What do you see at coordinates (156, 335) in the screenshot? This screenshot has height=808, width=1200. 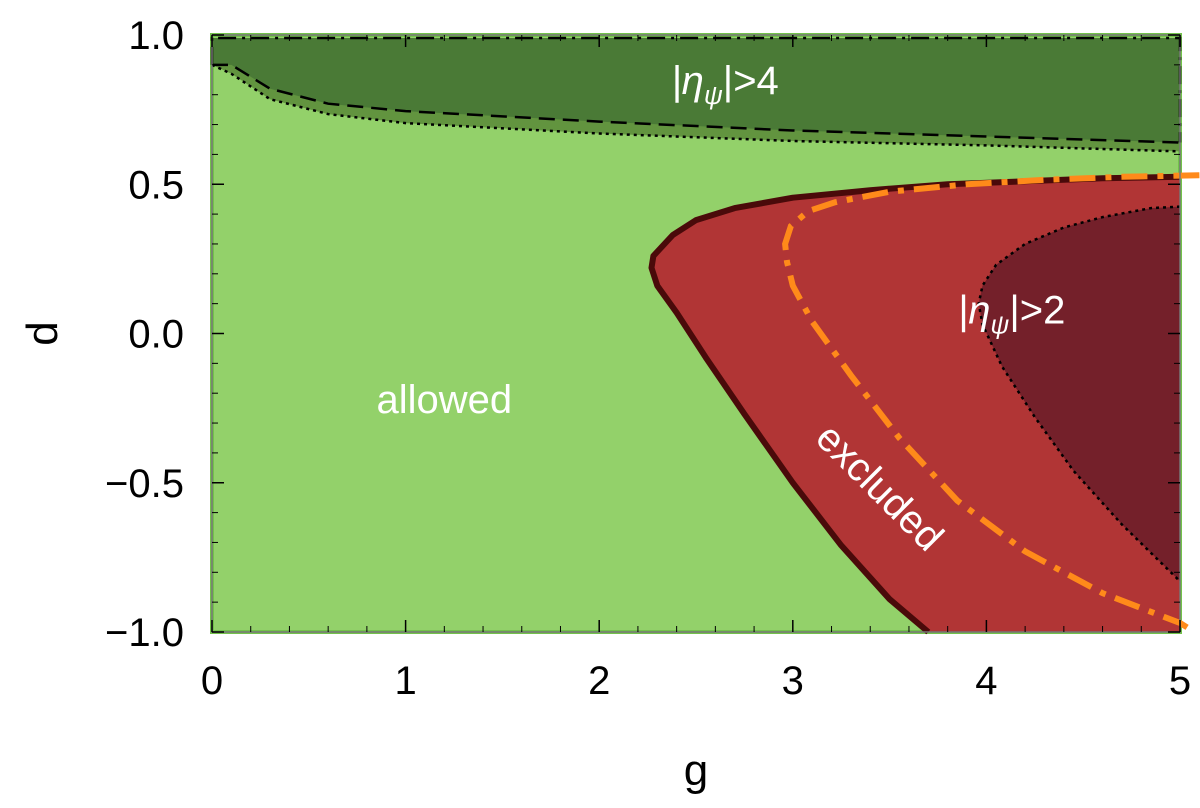 I see `y-tick-label: 0.0` at bounding box center [156, 335].